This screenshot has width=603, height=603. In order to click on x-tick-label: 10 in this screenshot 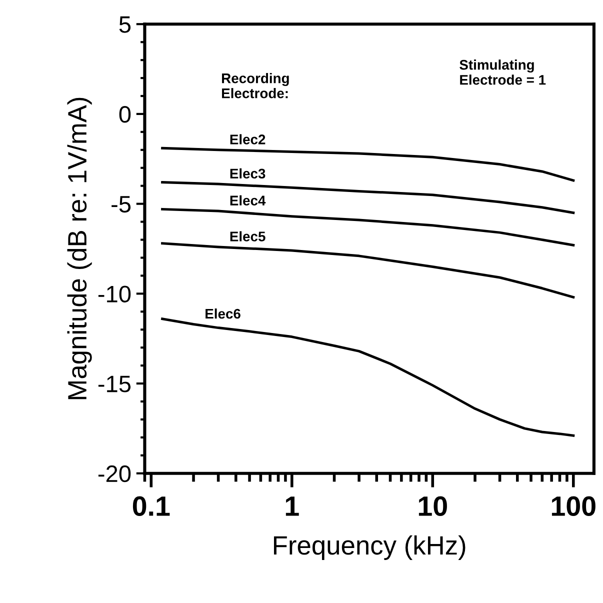, I will do `click(432, 506)`.